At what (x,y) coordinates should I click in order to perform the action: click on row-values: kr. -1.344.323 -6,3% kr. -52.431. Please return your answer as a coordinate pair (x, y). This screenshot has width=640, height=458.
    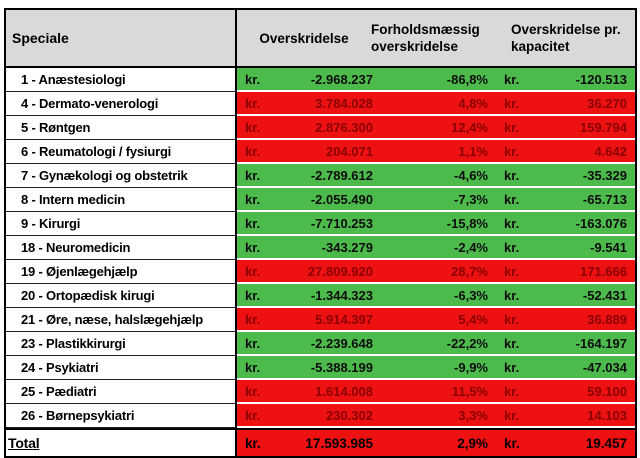
    Looking at the image, I should click on (436, 296).